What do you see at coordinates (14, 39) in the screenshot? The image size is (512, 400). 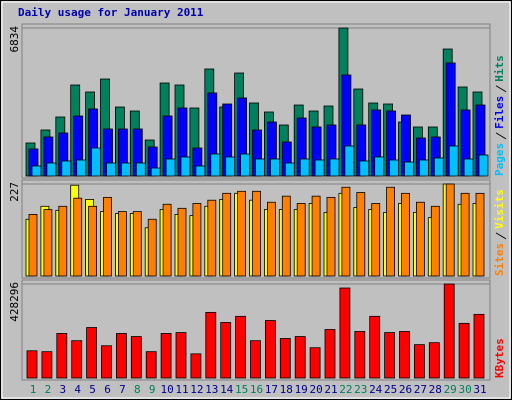 I see `y-tick-label: 6834` at bounding box center [14, 39].